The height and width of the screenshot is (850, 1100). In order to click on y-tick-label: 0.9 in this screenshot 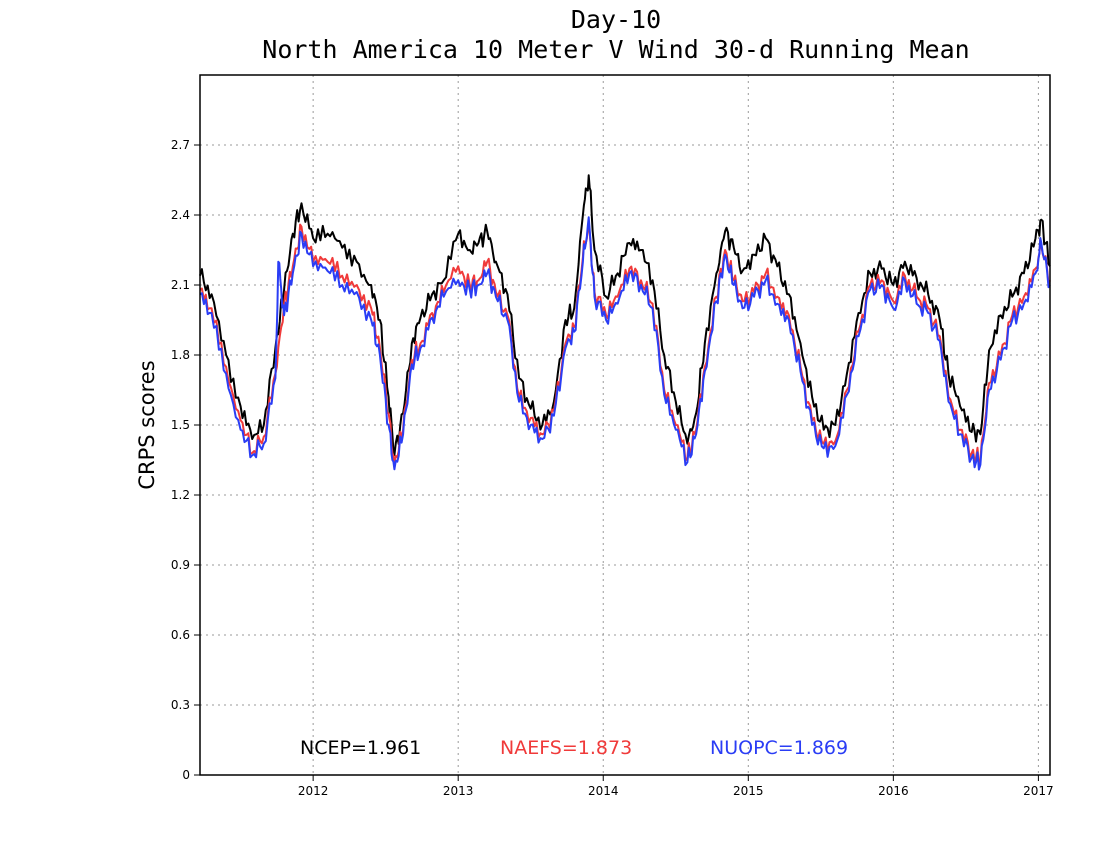, I will do `click(180, 565)`.